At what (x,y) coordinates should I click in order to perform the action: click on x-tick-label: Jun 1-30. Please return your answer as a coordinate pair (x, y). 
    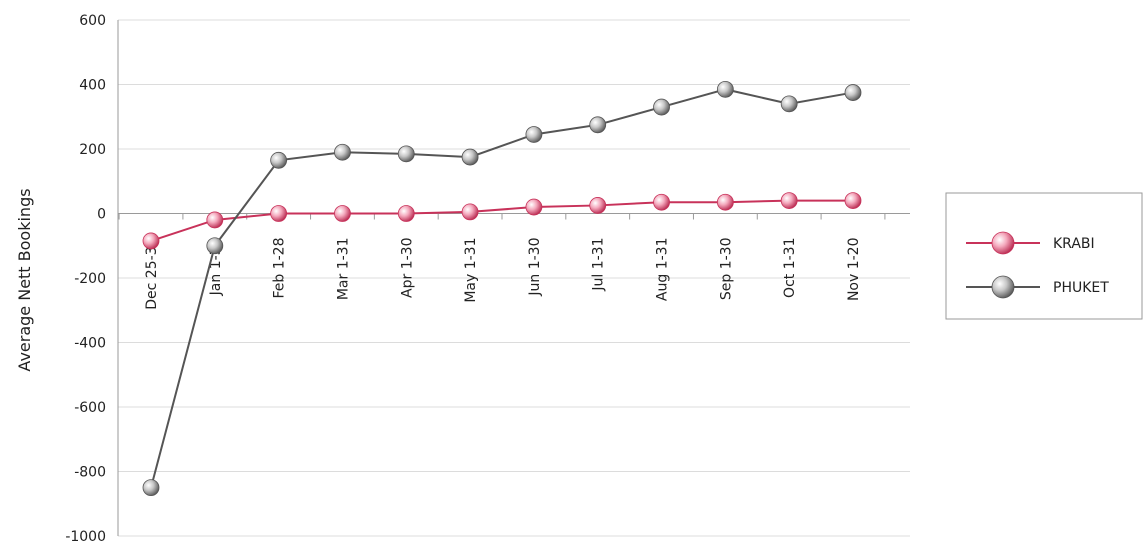
    Looking at the image, I should click on (535, 267).